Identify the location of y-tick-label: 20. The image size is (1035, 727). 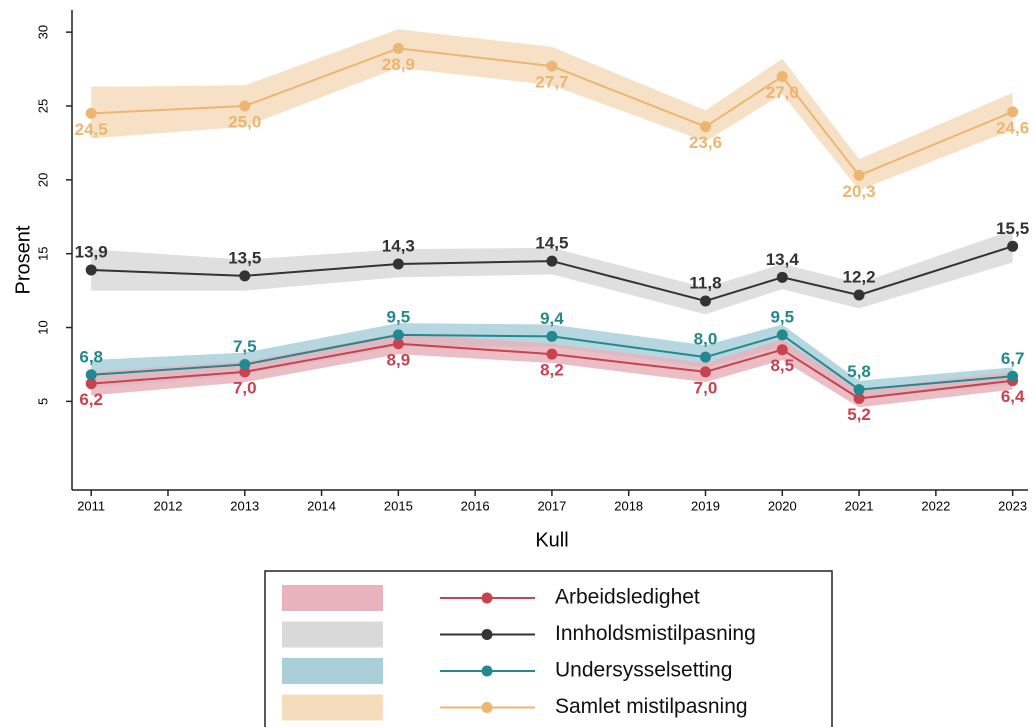
(42, 180).